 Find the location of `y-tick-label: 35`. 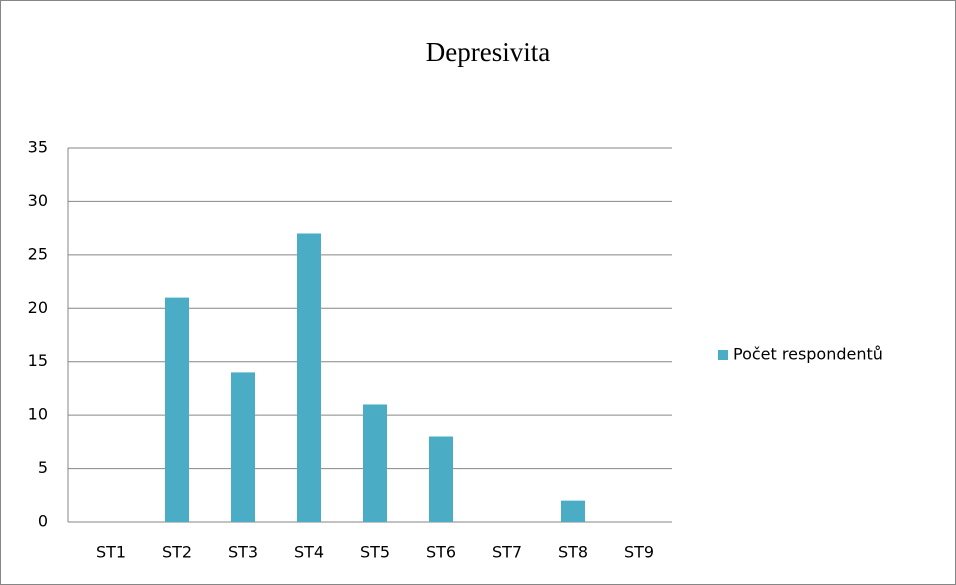

y-tick-label: 35 is located at coordinates (38, 147).